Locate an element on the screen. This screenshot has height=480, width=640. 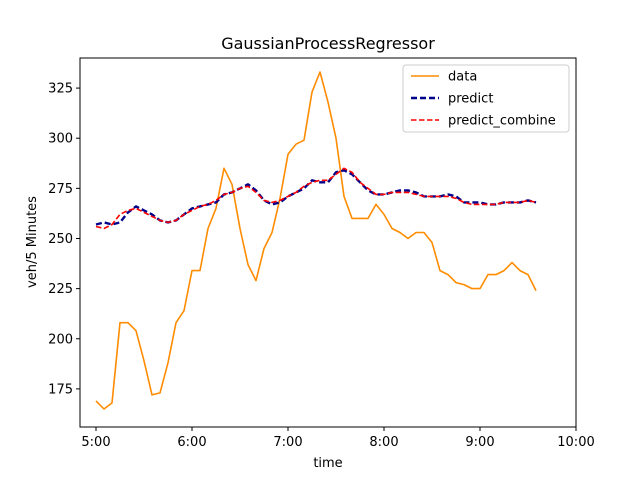
y-tick-label: 225 is located at coordinates (60, 289).